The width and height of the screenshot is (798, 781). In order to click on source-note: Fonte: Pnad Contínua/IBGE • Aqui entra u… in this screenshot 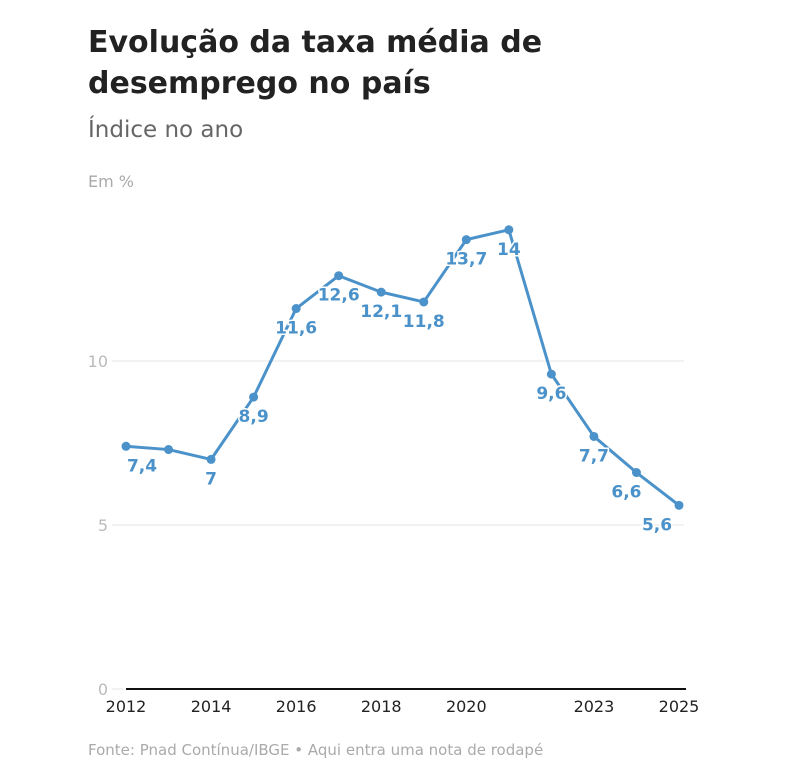, I will do `click(316, 750)`.